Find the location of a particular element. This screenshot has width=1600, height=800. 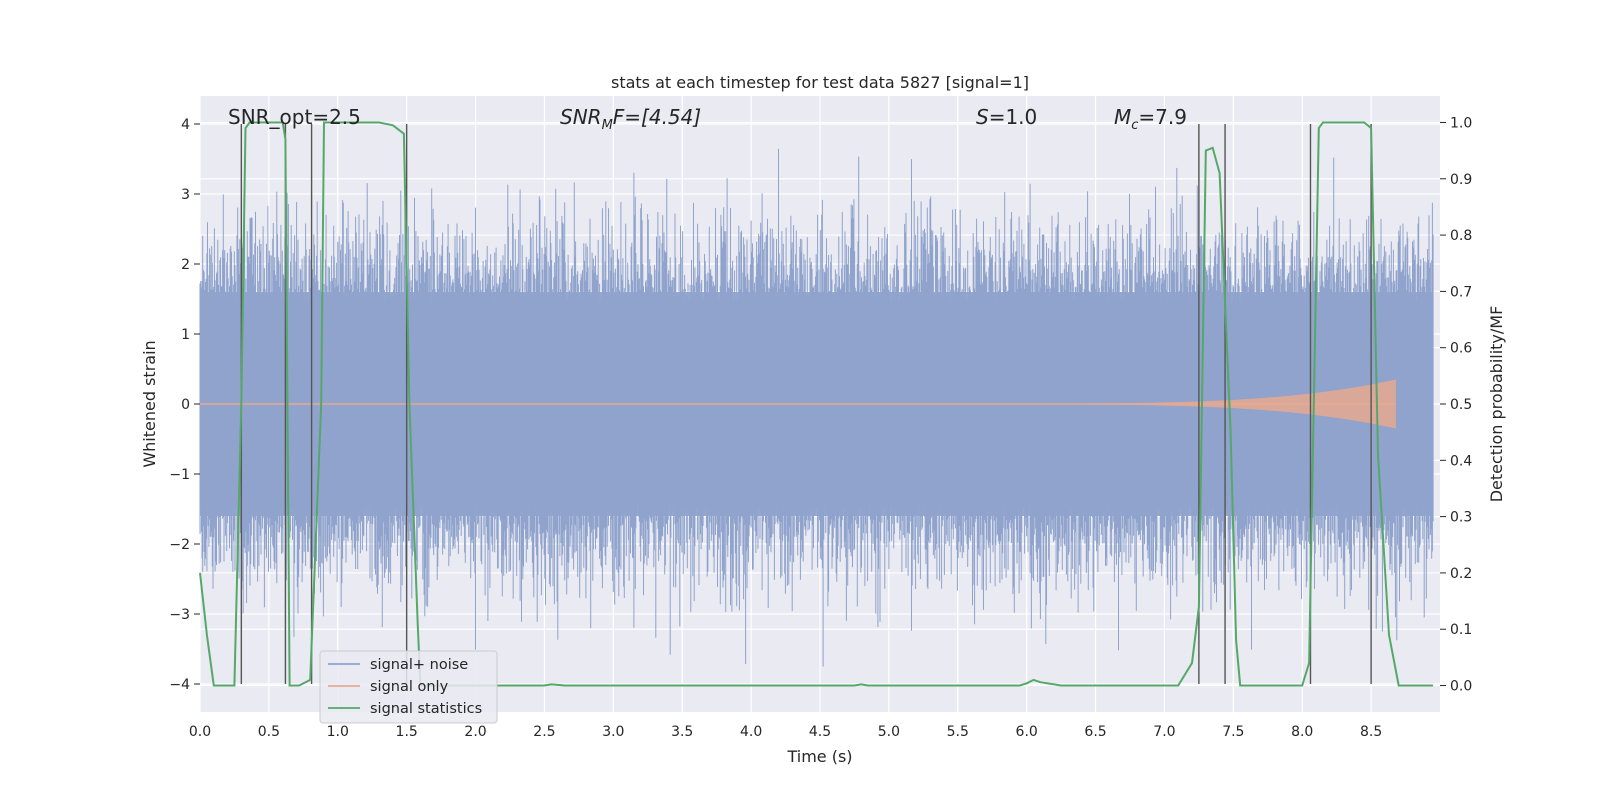

annotation-mc-main: M is located at coordinates (1122, 117).